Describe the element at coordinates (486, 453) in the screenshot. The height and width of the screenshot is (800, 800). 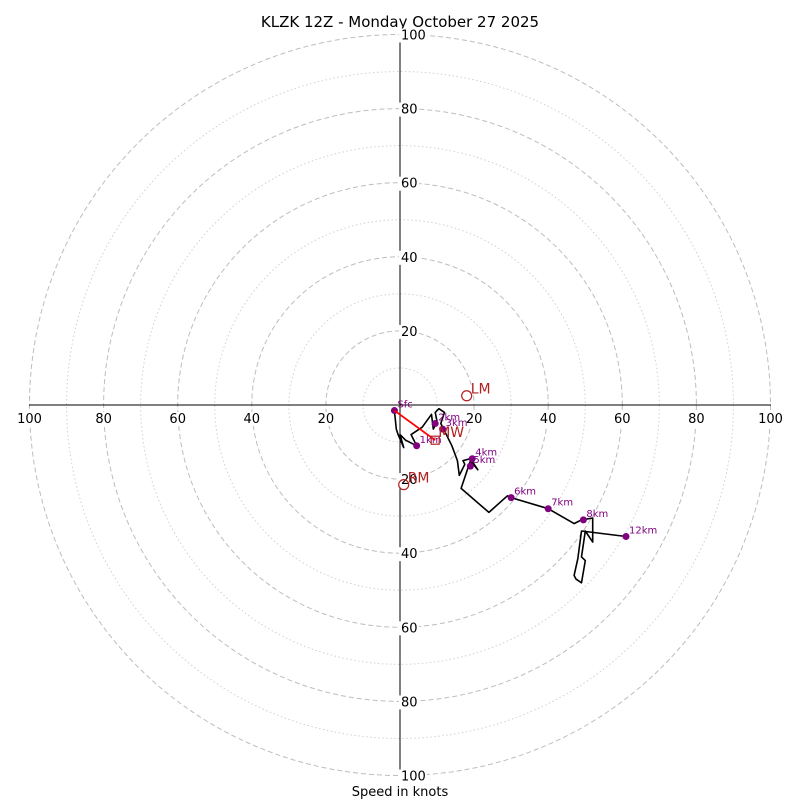
I see `height-marker-label: 4km` at that location.